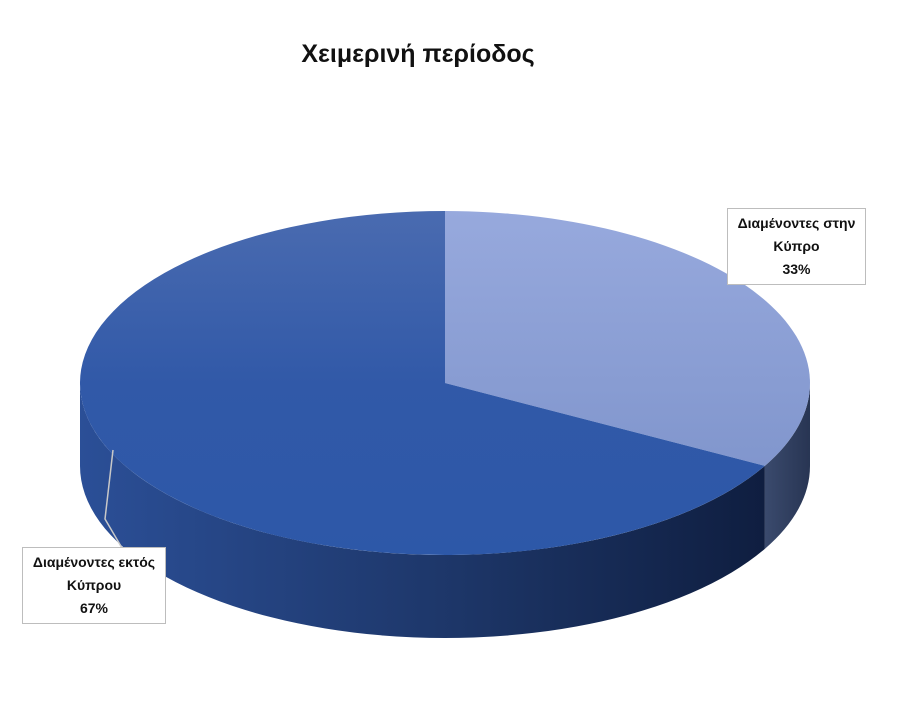  I want to click on data-label-resident-abroad: Διαμένοντες εκτός Κύπρου 67%, so click(94, 585).